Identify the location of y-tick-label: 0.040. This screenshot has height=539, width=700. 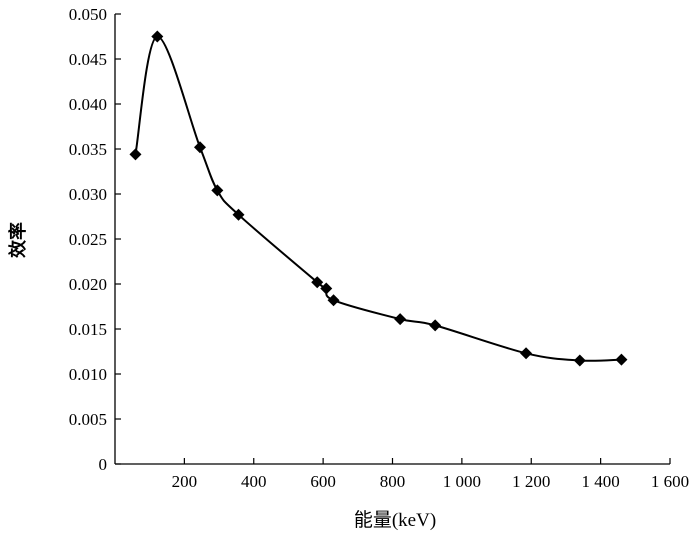
(88, 104).